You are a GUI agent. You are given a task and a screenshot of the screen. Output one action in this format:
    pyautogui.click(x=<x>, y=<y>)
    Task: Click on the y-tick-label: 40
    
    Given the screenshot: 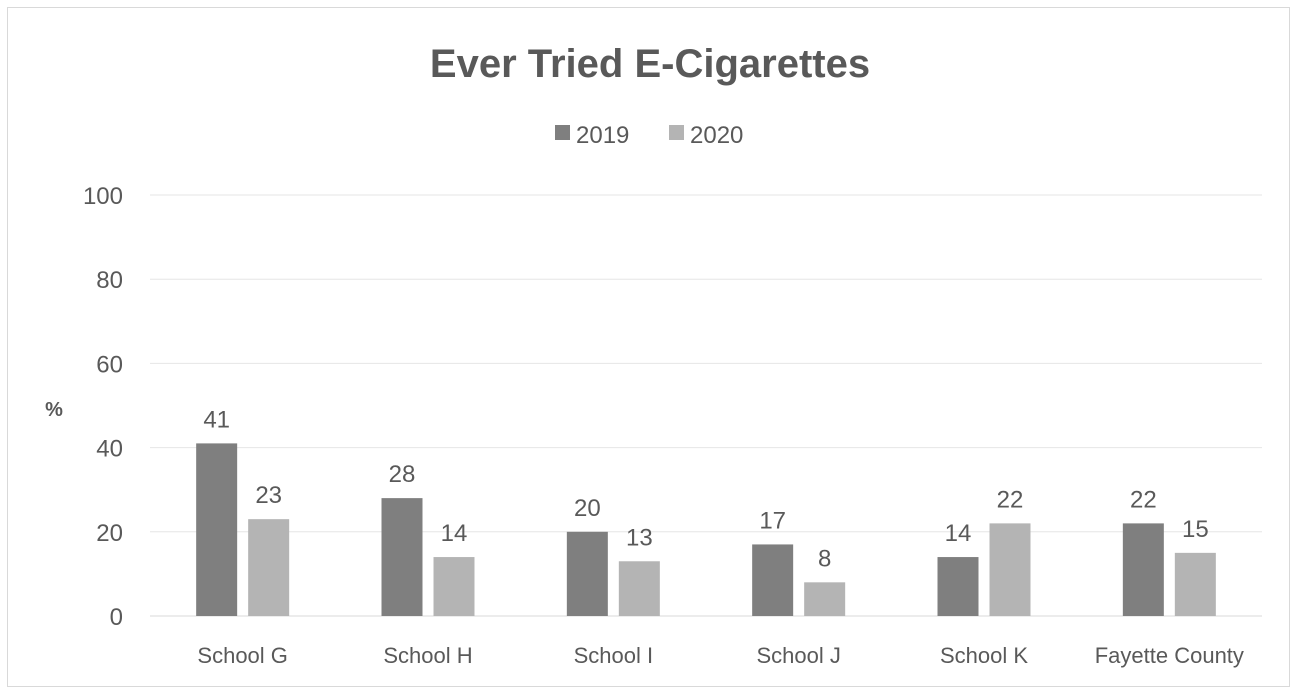 What is the action you would take?
    pyautogui.click(x=109, y=449)
    